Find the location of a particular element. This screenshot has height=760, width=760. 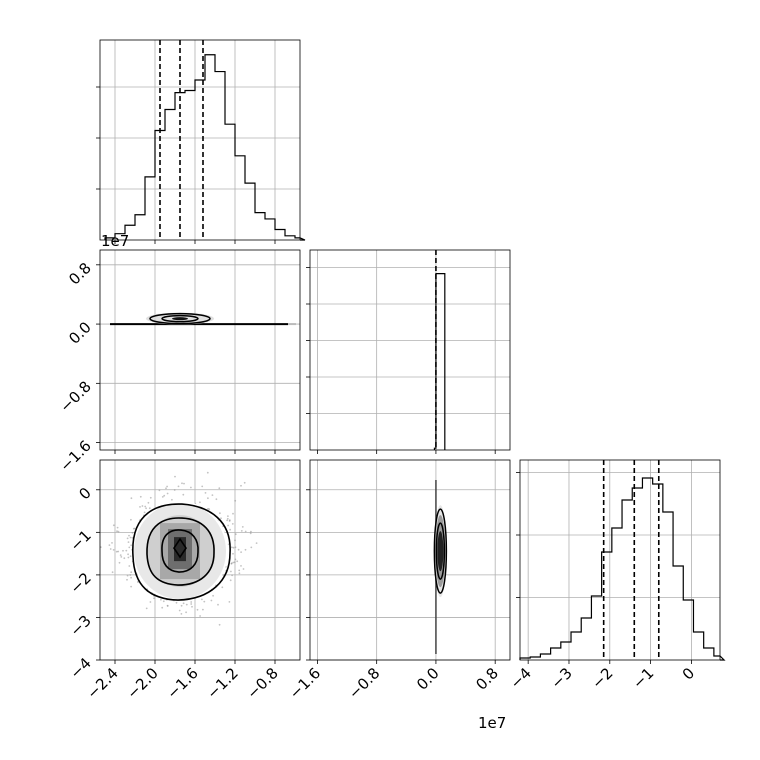

y-tick-label: −3 is located at coordinates (80, 626).